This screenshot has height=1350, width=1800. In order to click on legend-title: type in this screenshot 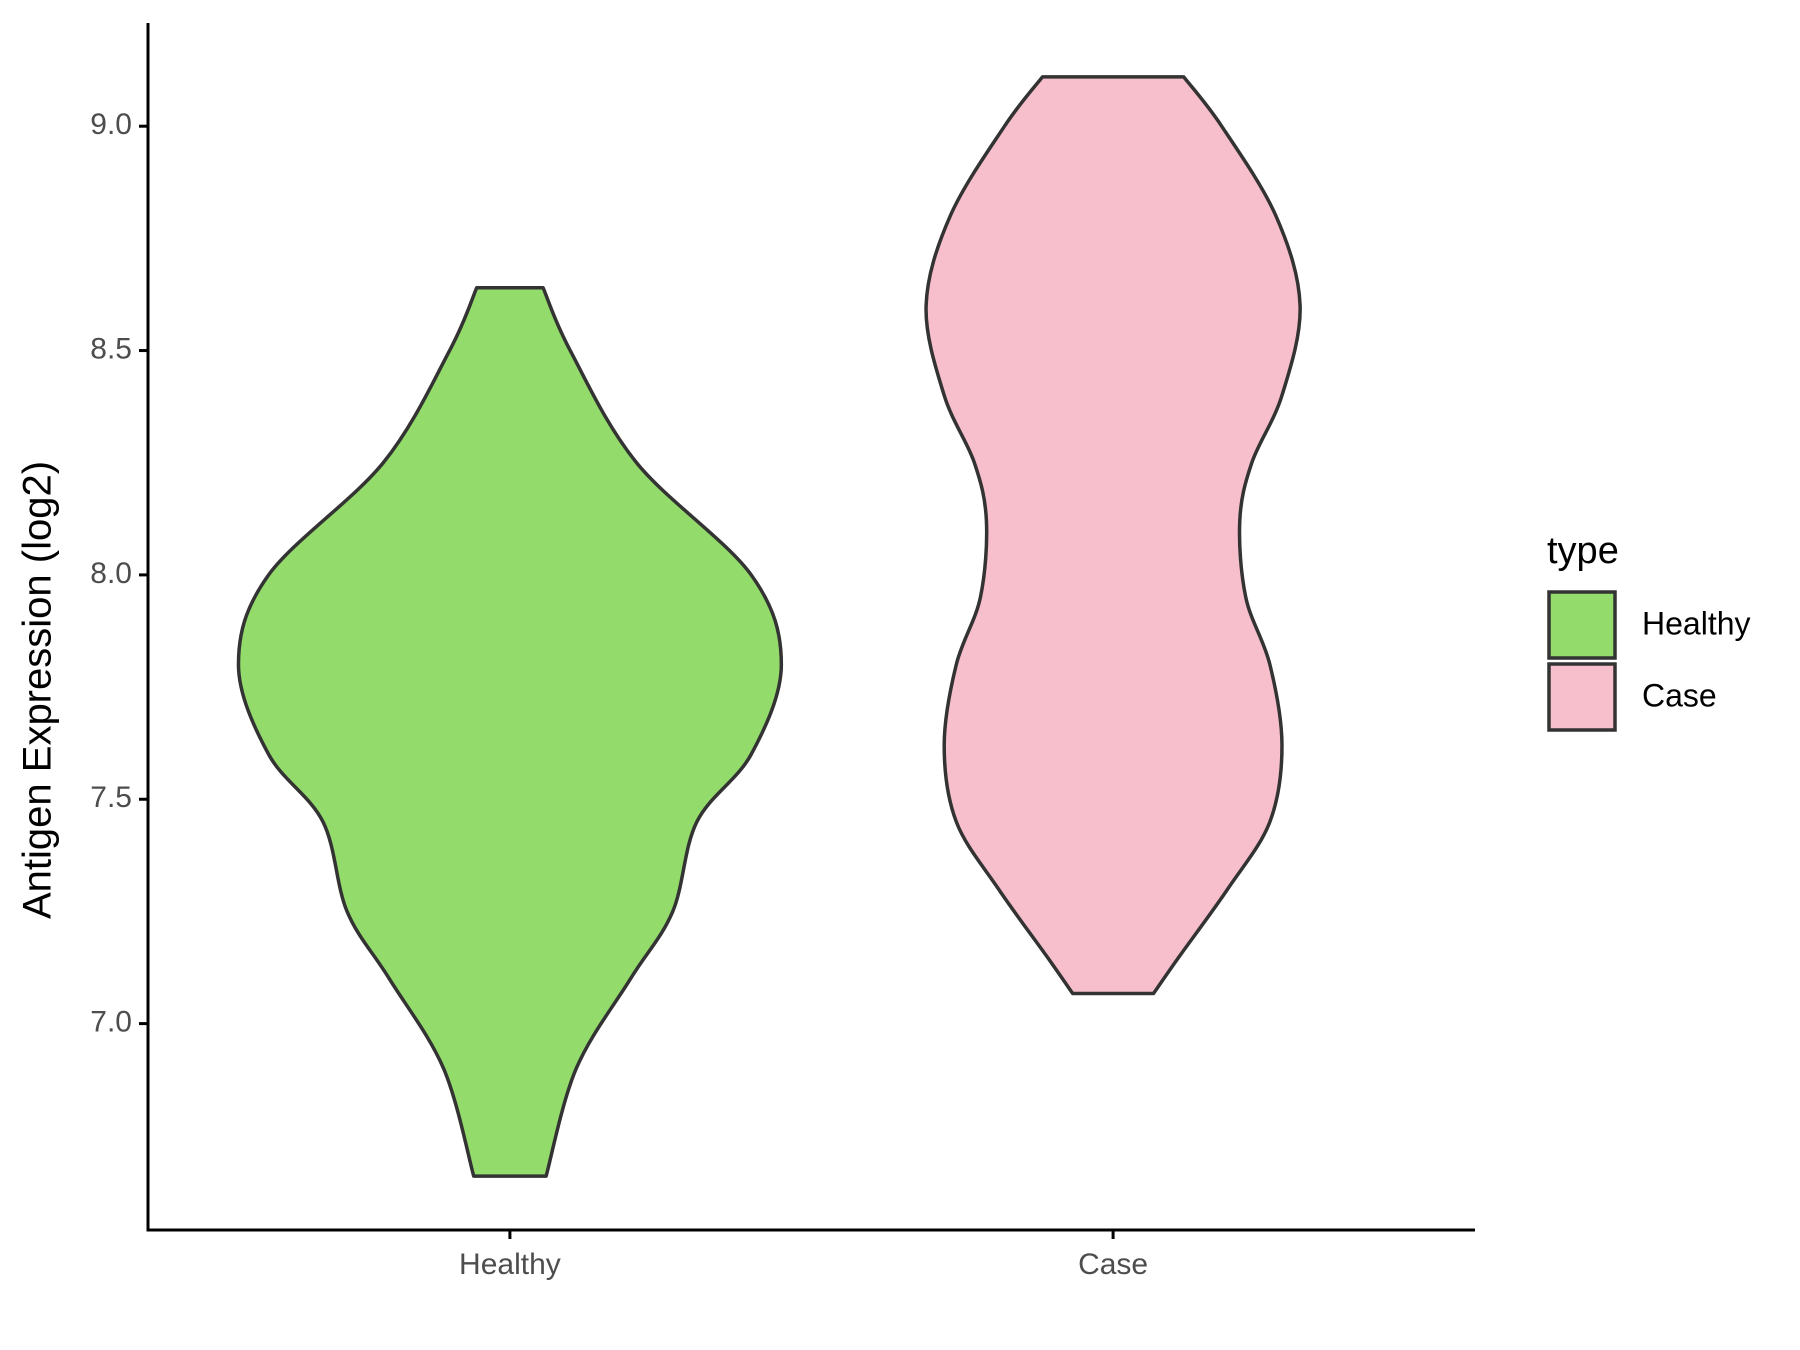, I will do `click(1583, 551)`.